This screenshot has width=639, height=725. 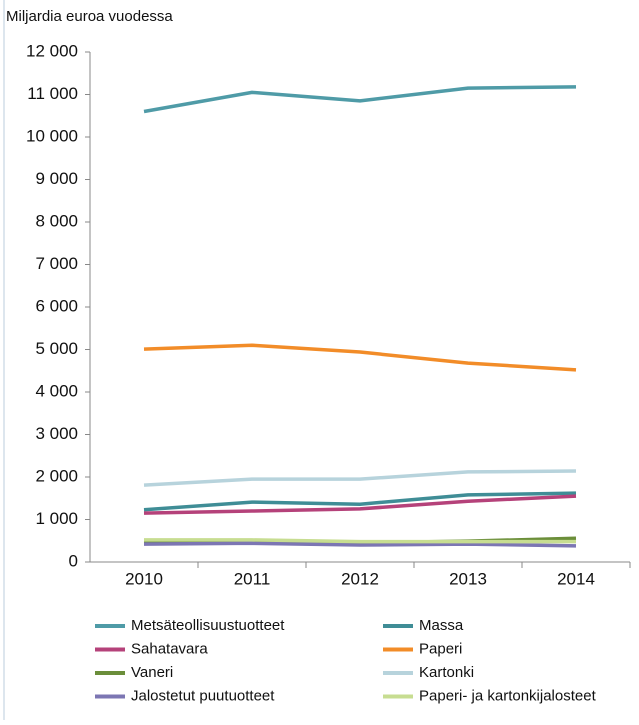 I want to click on legend-label: Metsäteollisuustuotteet, so click(x=208, y=625).